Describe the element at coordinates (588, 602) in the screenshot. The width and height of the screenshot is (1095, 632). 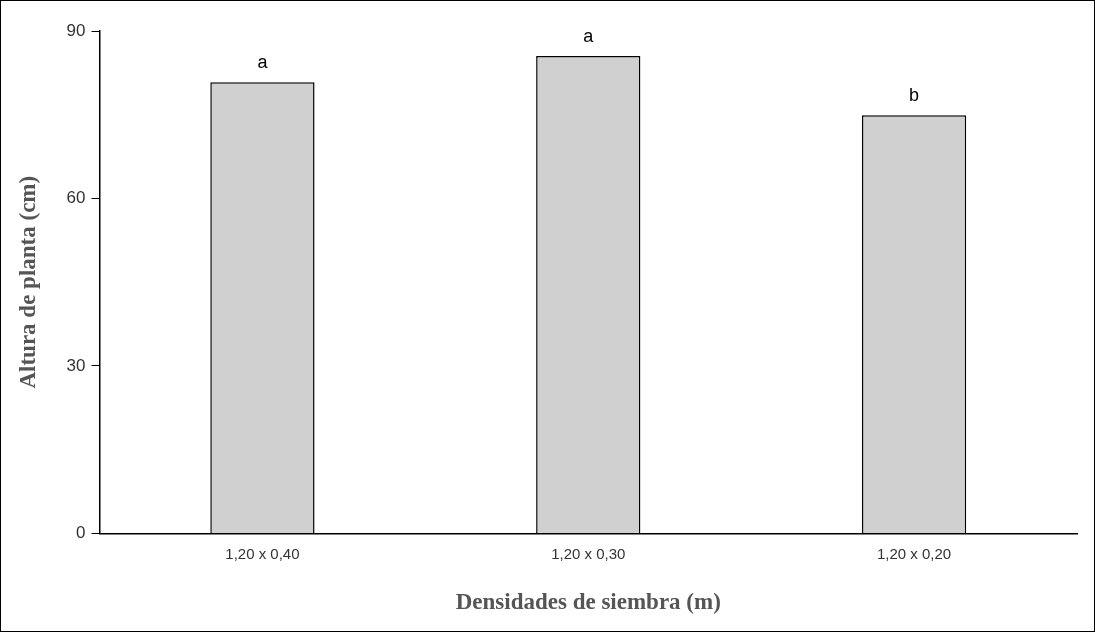
I see `x-axis-title: Densidades de siembra (m)` at that location.